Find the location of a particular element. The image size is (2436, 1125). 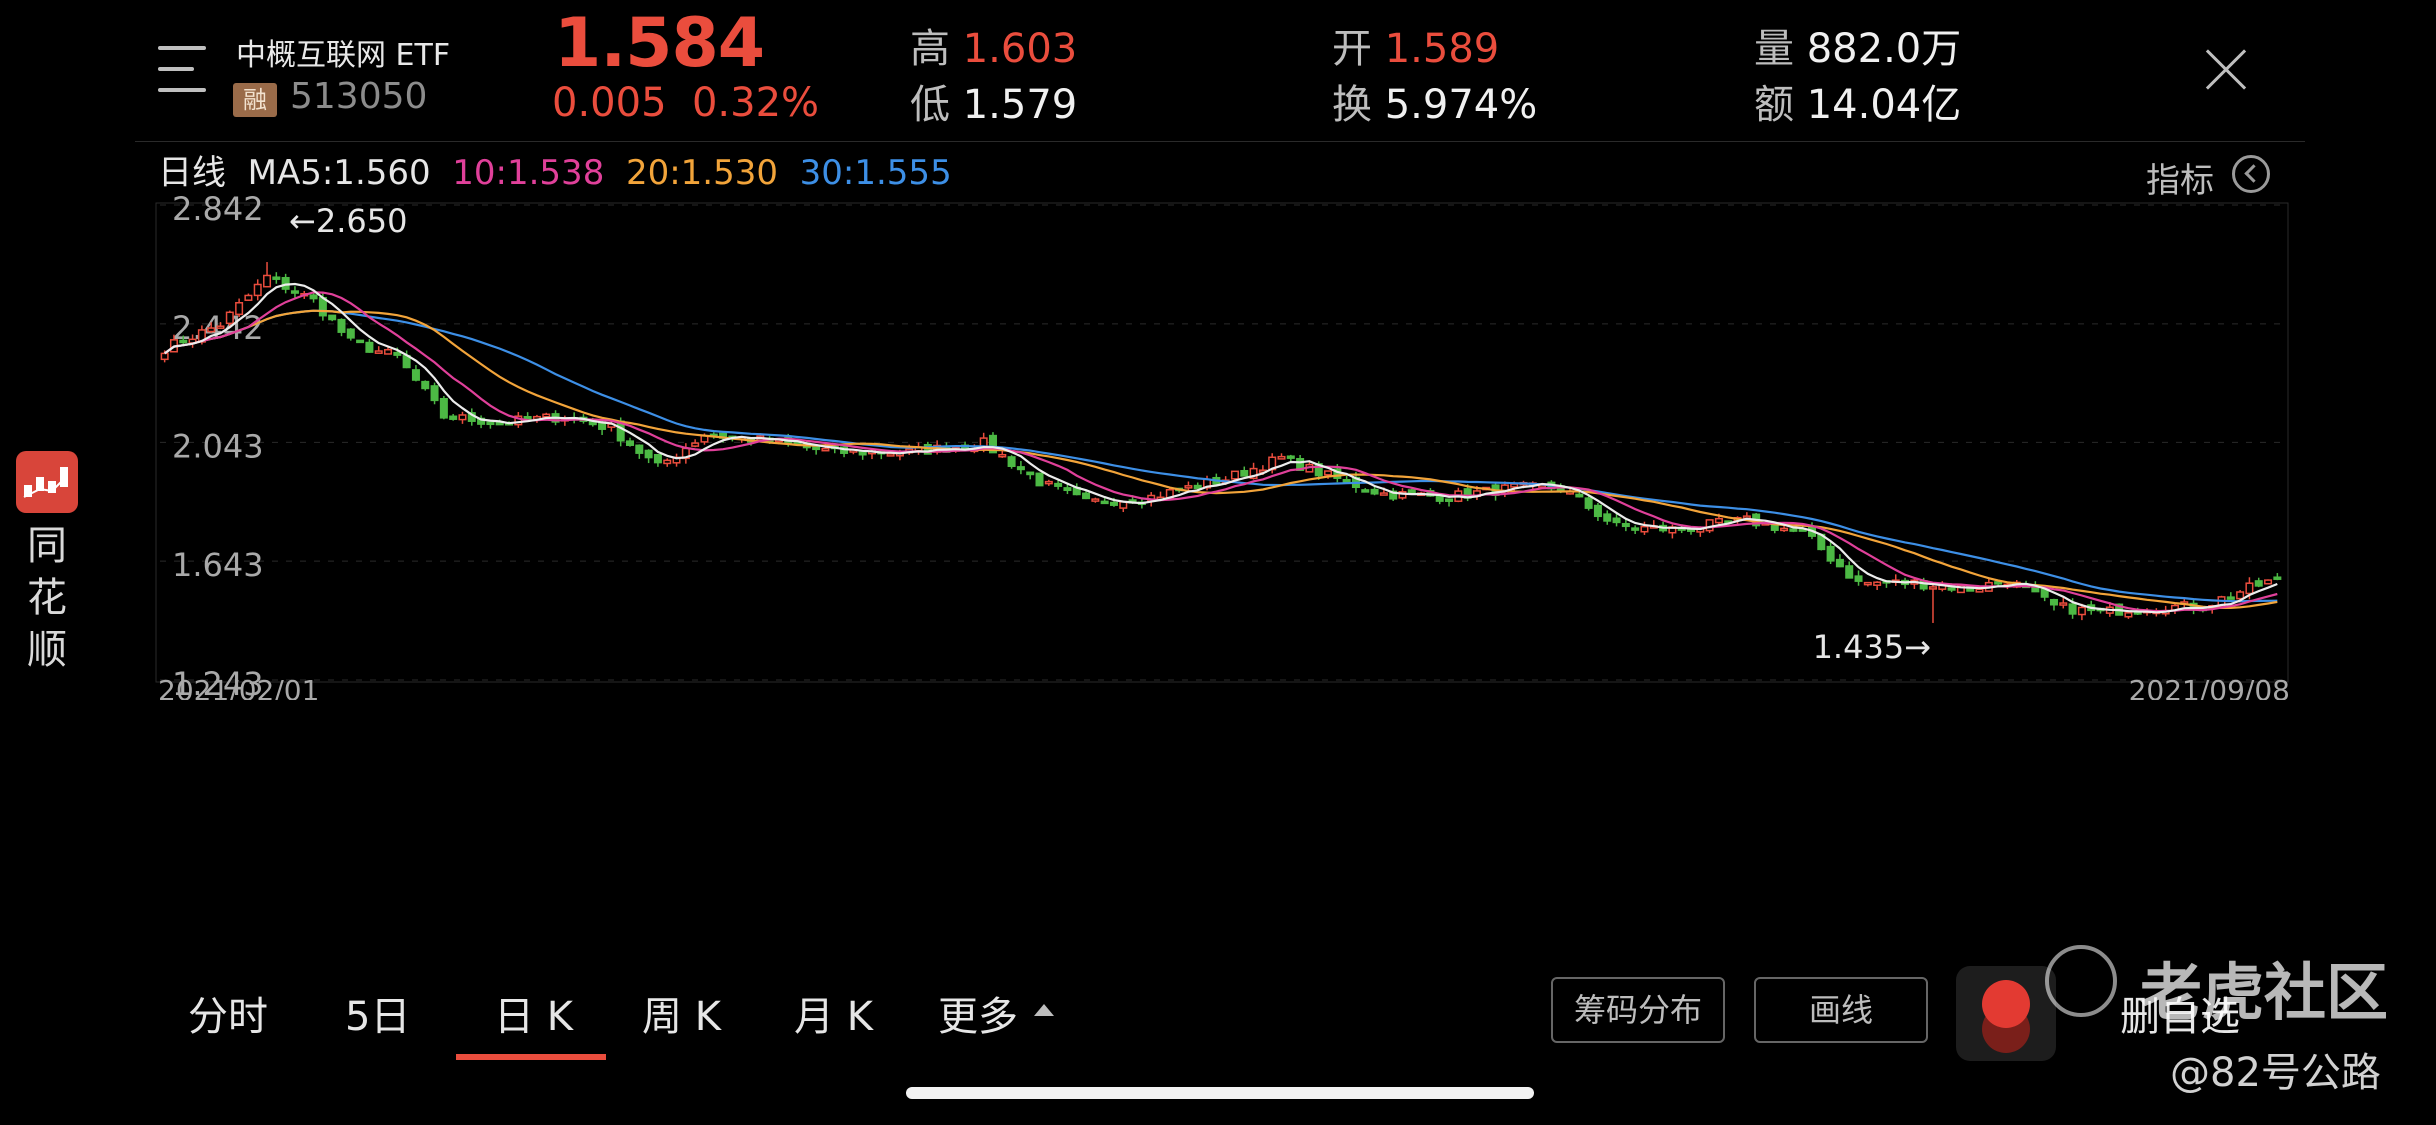

tab-5day: 5日 is located at coordinates (378, 1017).